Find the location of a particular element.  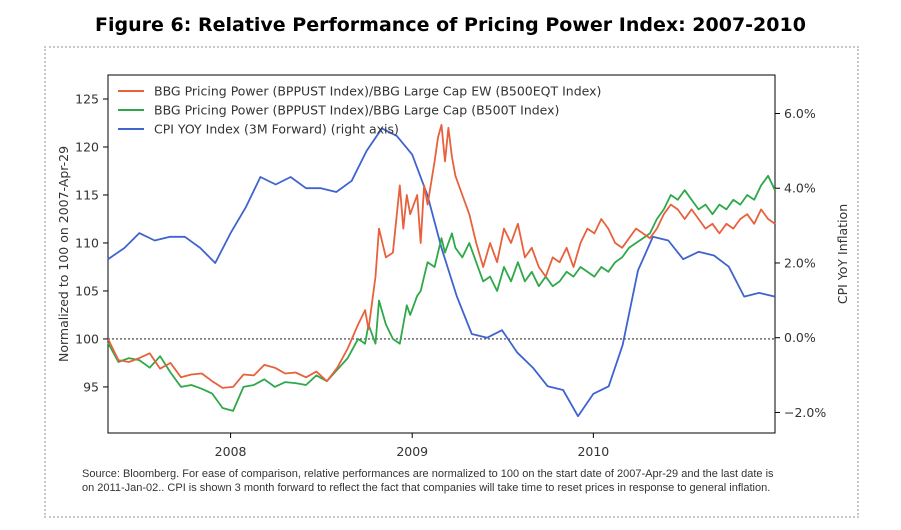

y-tick-label: 105 is located at coordinates (87, 290).